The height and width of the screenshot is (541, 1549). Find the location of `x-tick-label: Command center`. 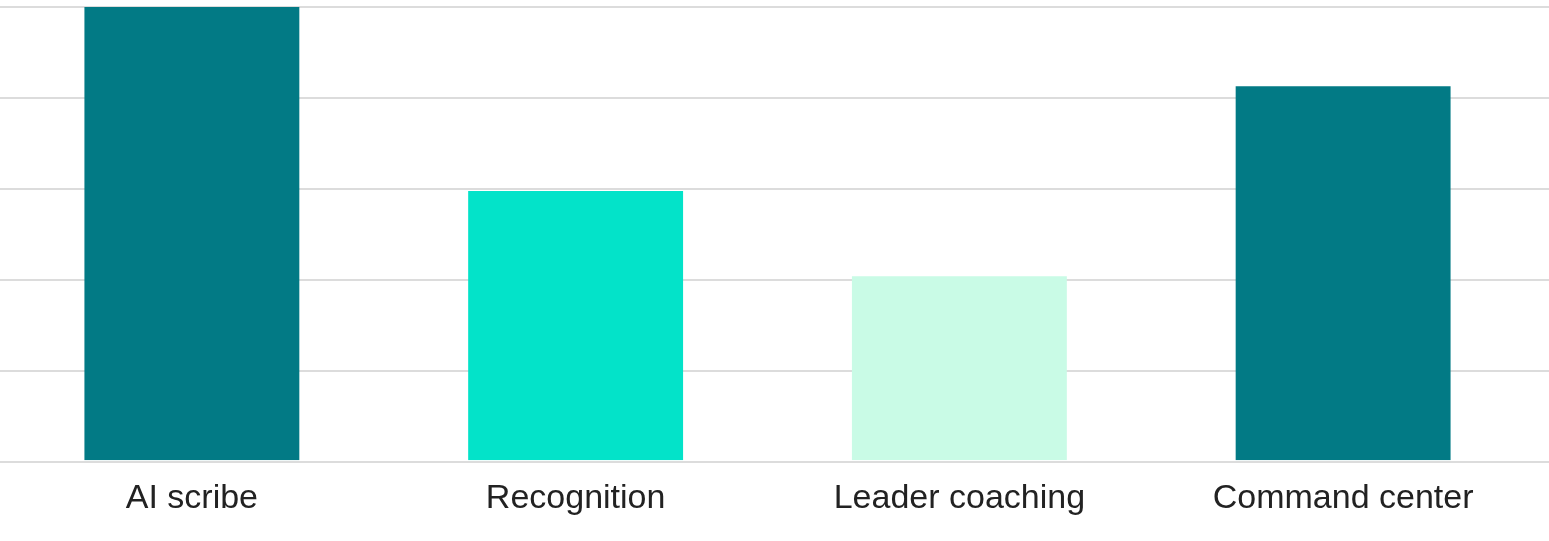

x-tick-label: Command center is located at coordinates (1343, 495).